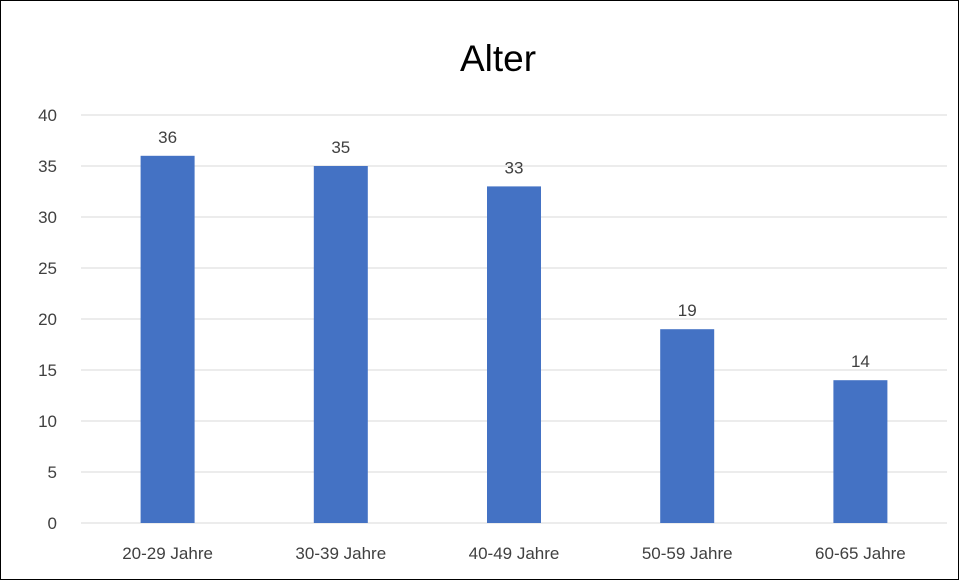 The height and width of the screenshot is (581, 960). I want to click on y-tick-label: 20, so click(47, 319).